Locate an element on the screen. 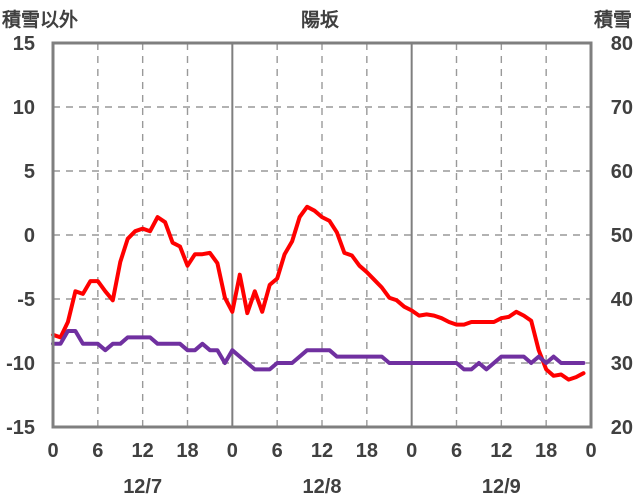 This screenshot has height=501, width=636. x-ticks: 0 6 12 18 0 6 12 18 0 6 12 18 0 is located at coordinates (321, 451).